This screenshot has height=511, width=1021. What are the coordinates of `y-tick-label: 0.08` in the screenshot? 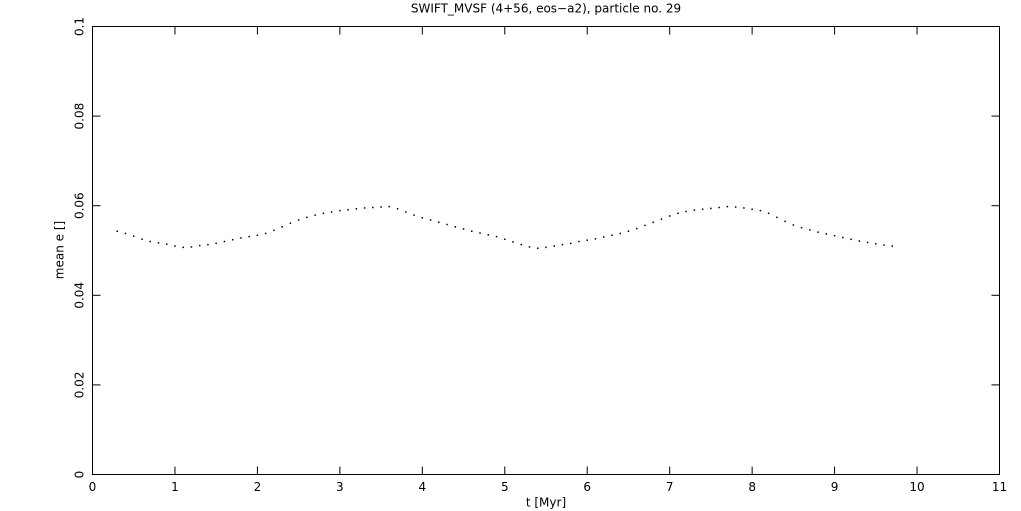 It's located at (80, 116).